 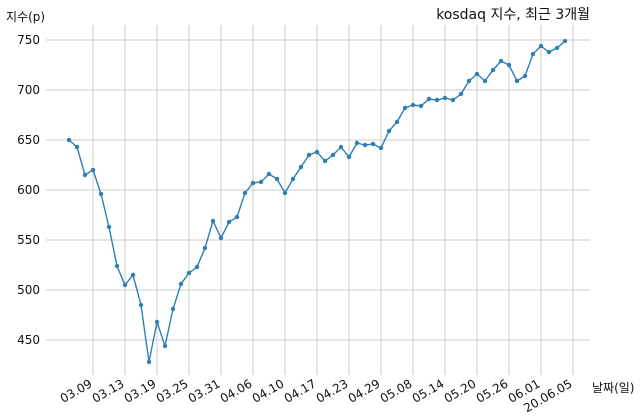 What do you see at coordinates (332, 390) in the screenshot?
I see `x-tick-label: 04.23` at bounding box center [332, 390].